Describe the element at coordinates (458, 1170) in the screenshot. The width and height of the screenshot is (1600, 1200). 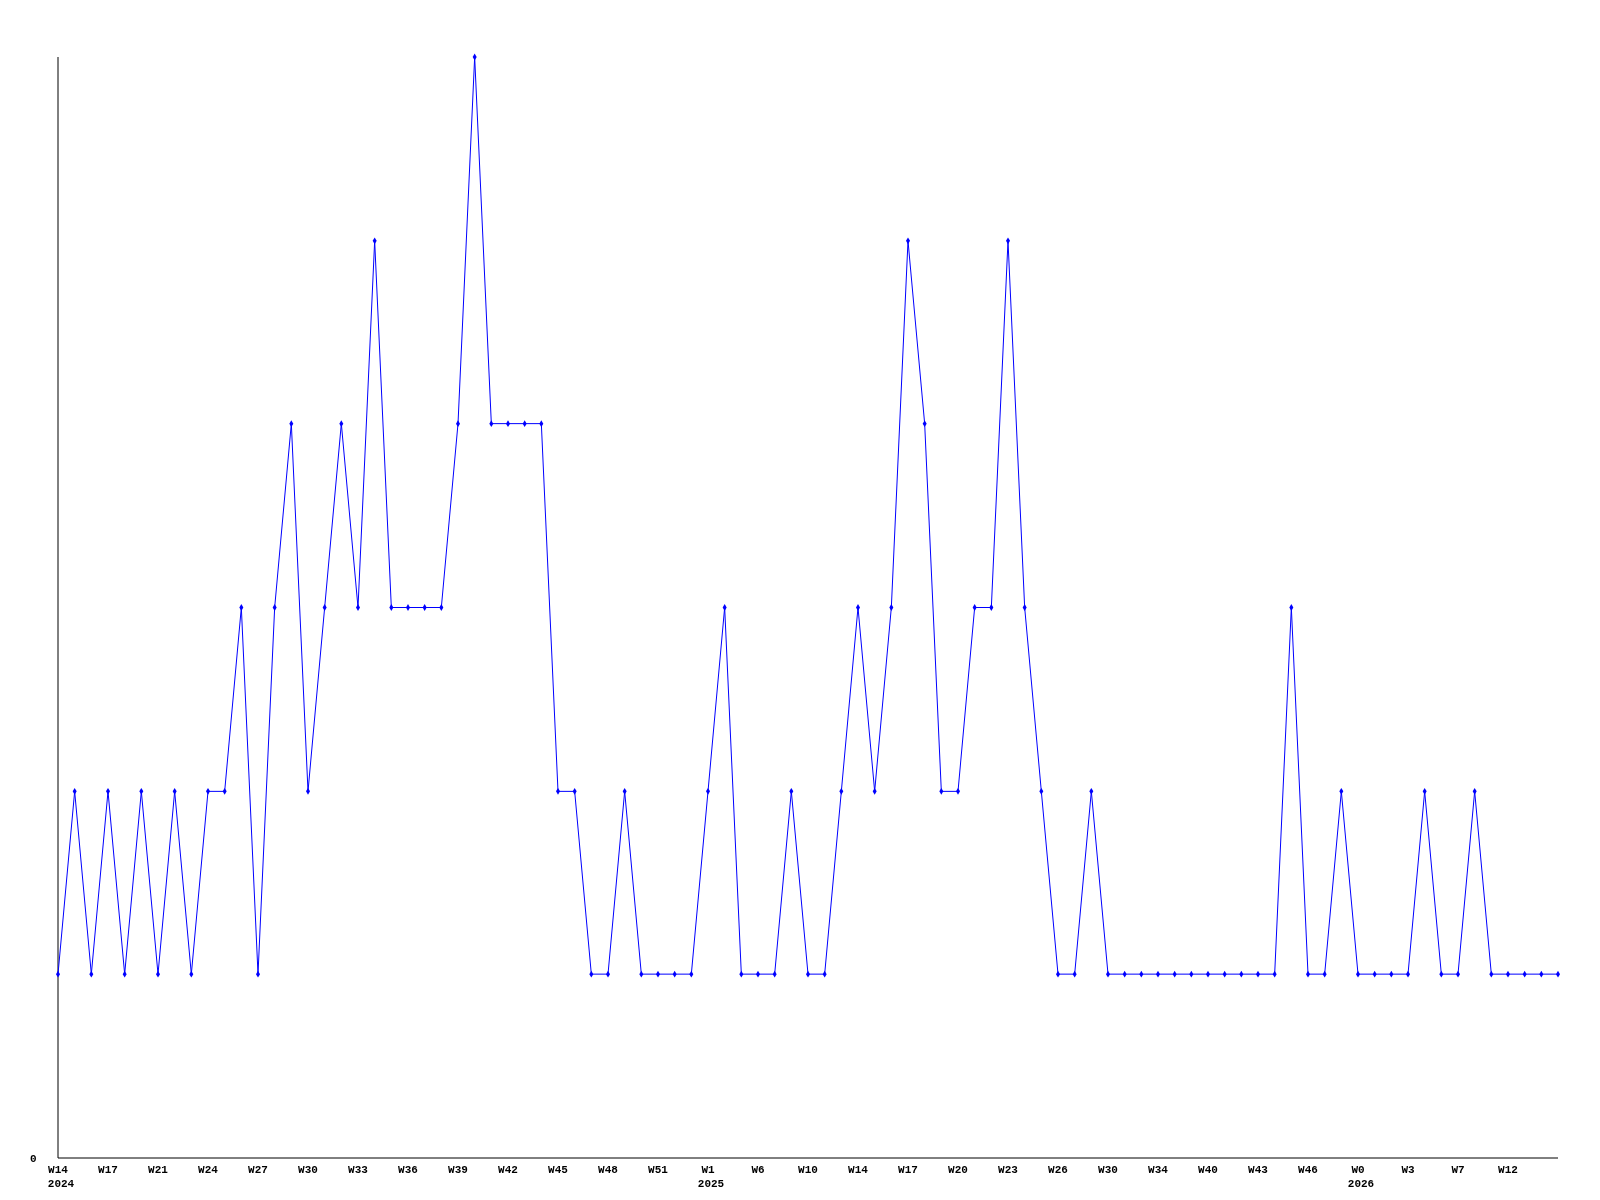
I see `x-tick-label: W39` at that location.